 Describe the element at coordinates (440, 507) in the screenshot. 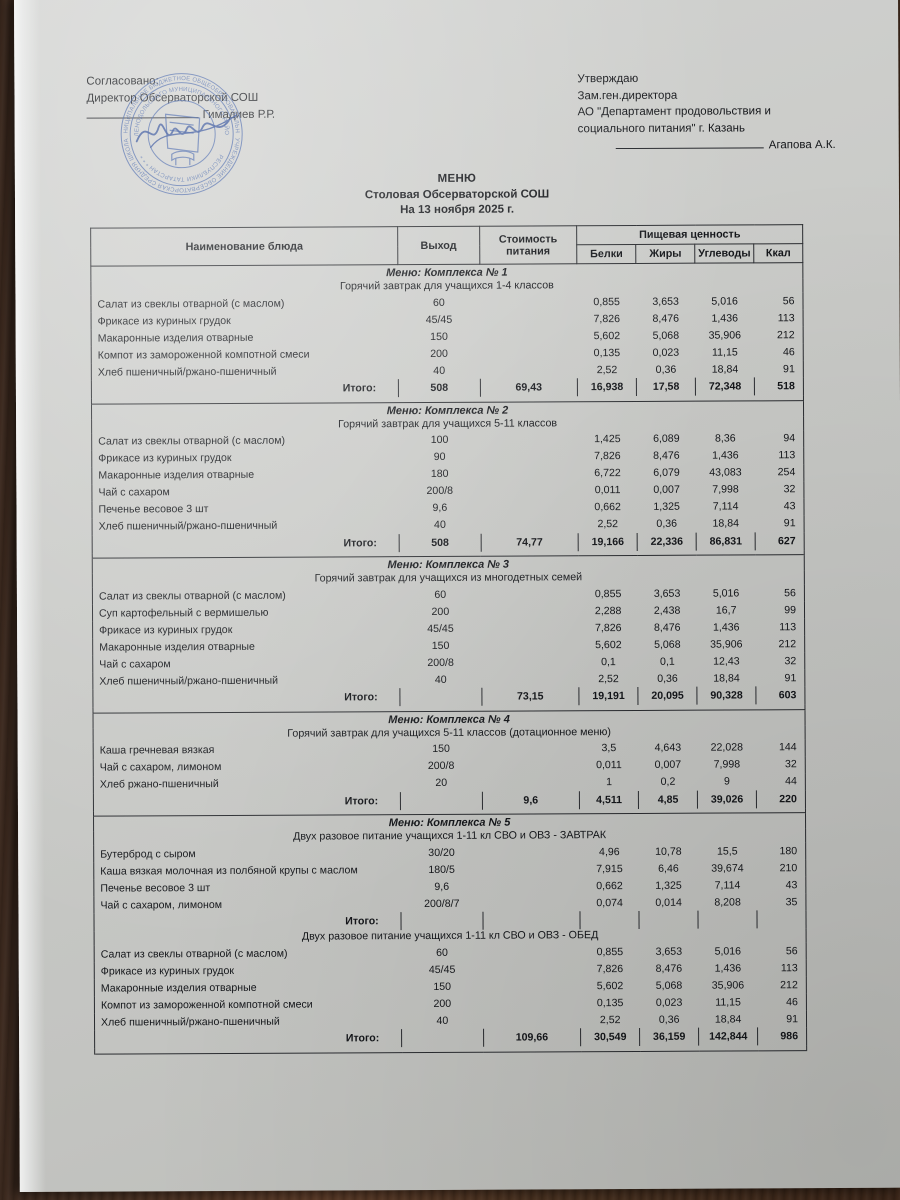

I see `cell-output: 9,6` at that location.